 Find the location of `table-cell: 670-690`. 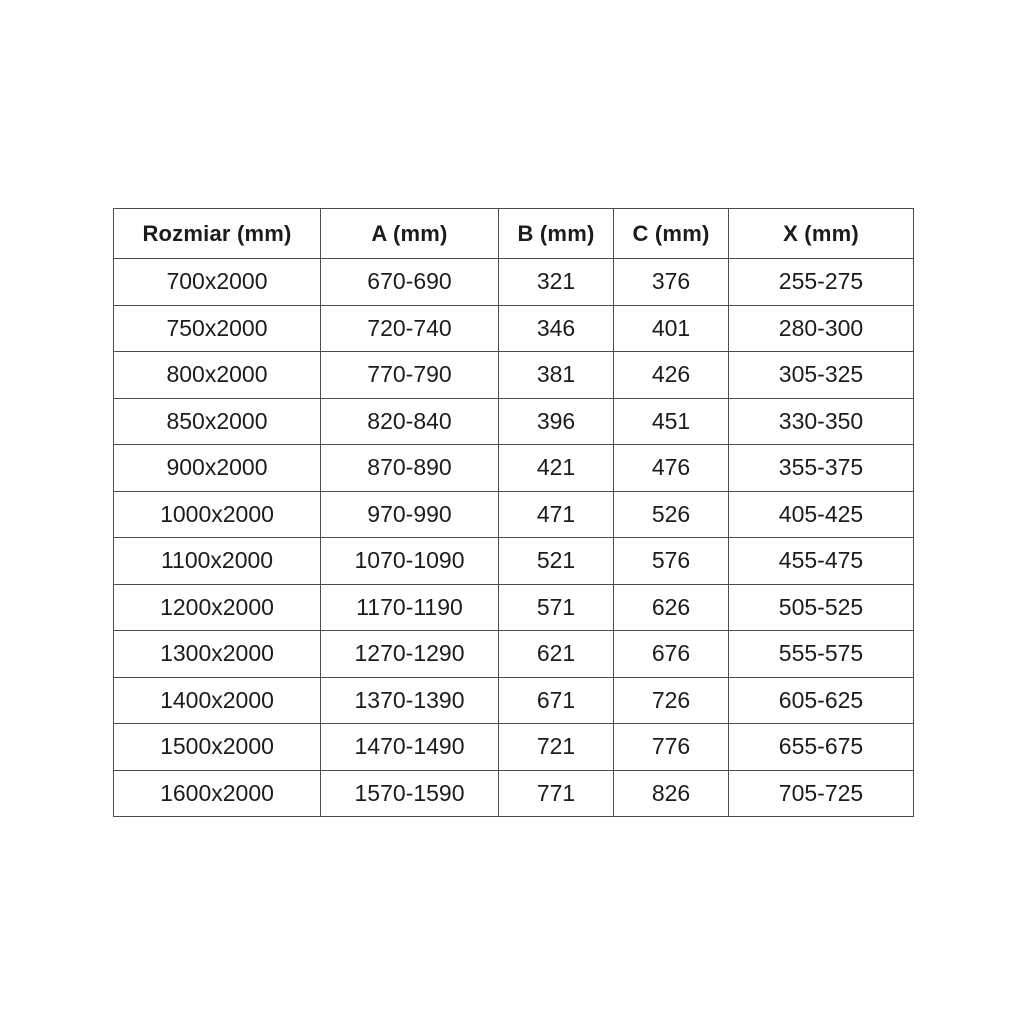

table-cell: 670-690 is located at coordinates (409, 282).